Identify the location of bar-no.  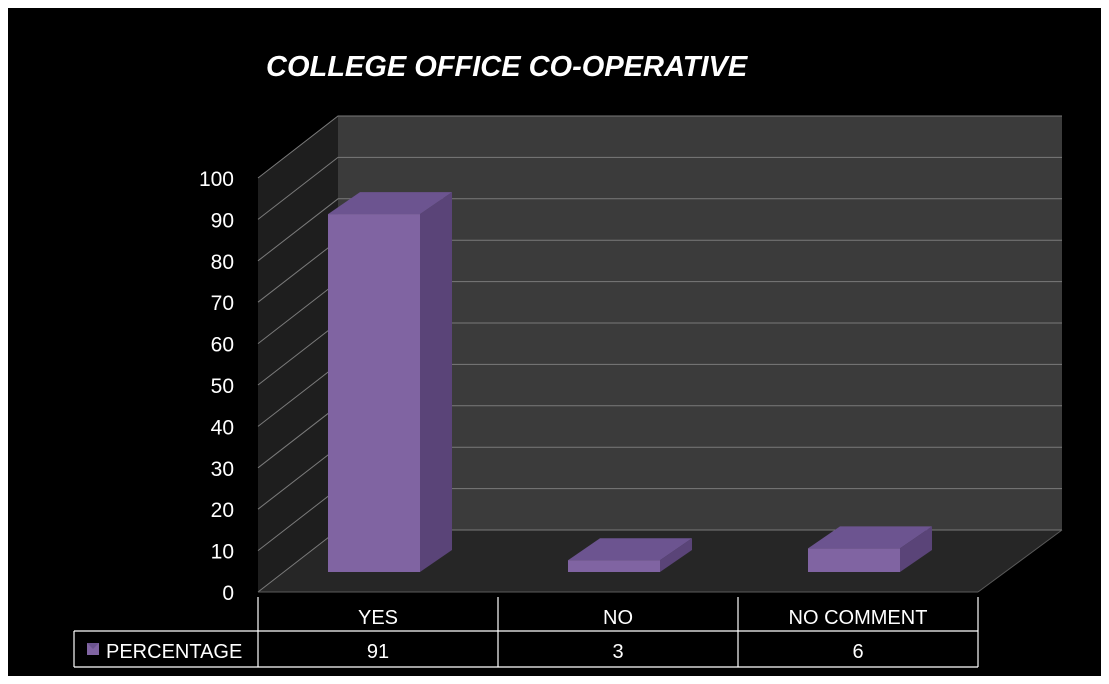
(614, 566).